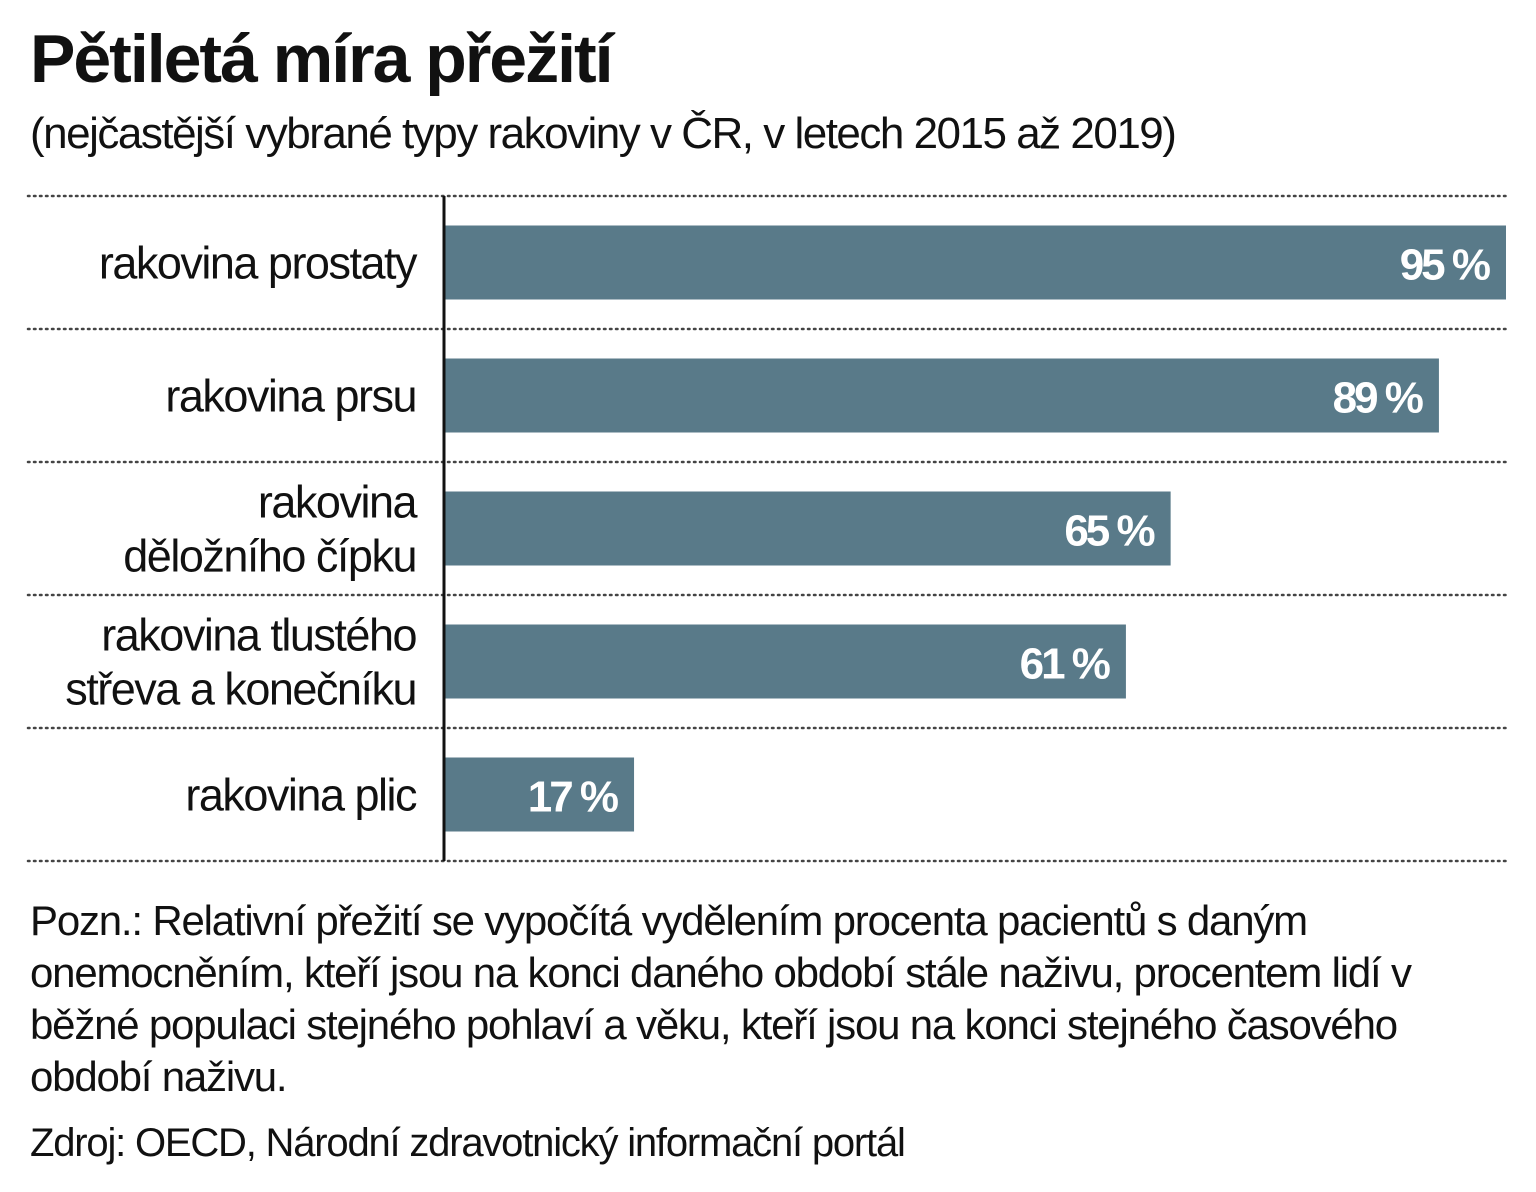  I want to click on data-label: 65 %, so click(1109, 531).